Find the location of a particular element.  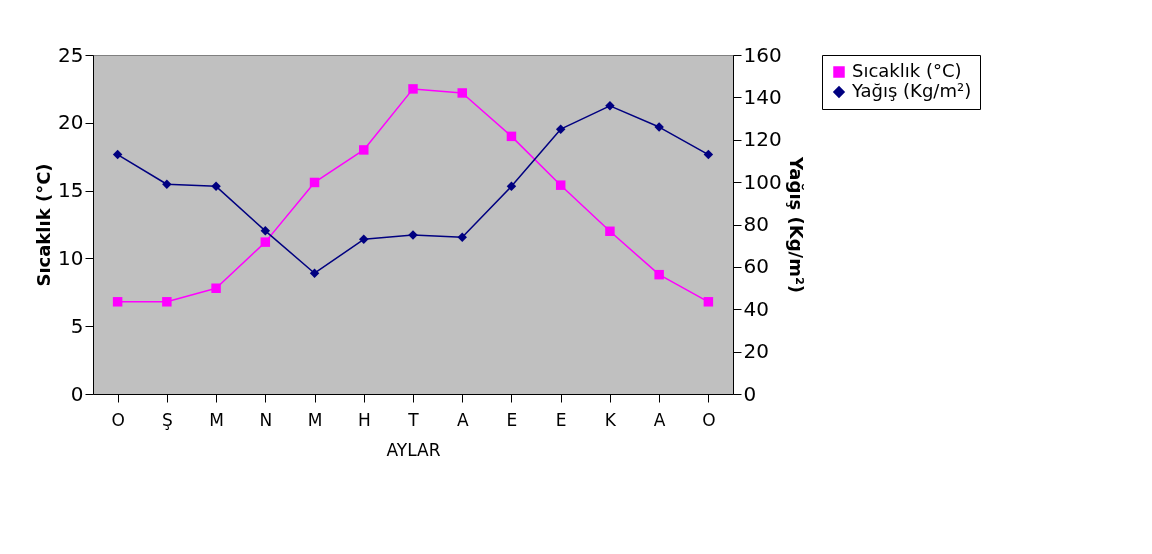

x-tick-label: Ş is located at coordinates (167, 419).